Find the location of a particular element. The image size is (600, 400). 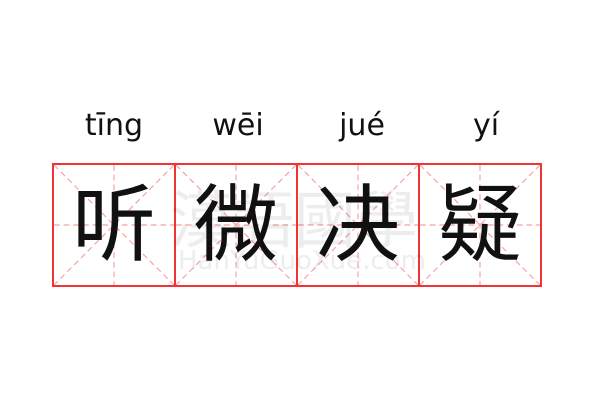

hanzi-2: 微 is located at coordinates (235, 225).